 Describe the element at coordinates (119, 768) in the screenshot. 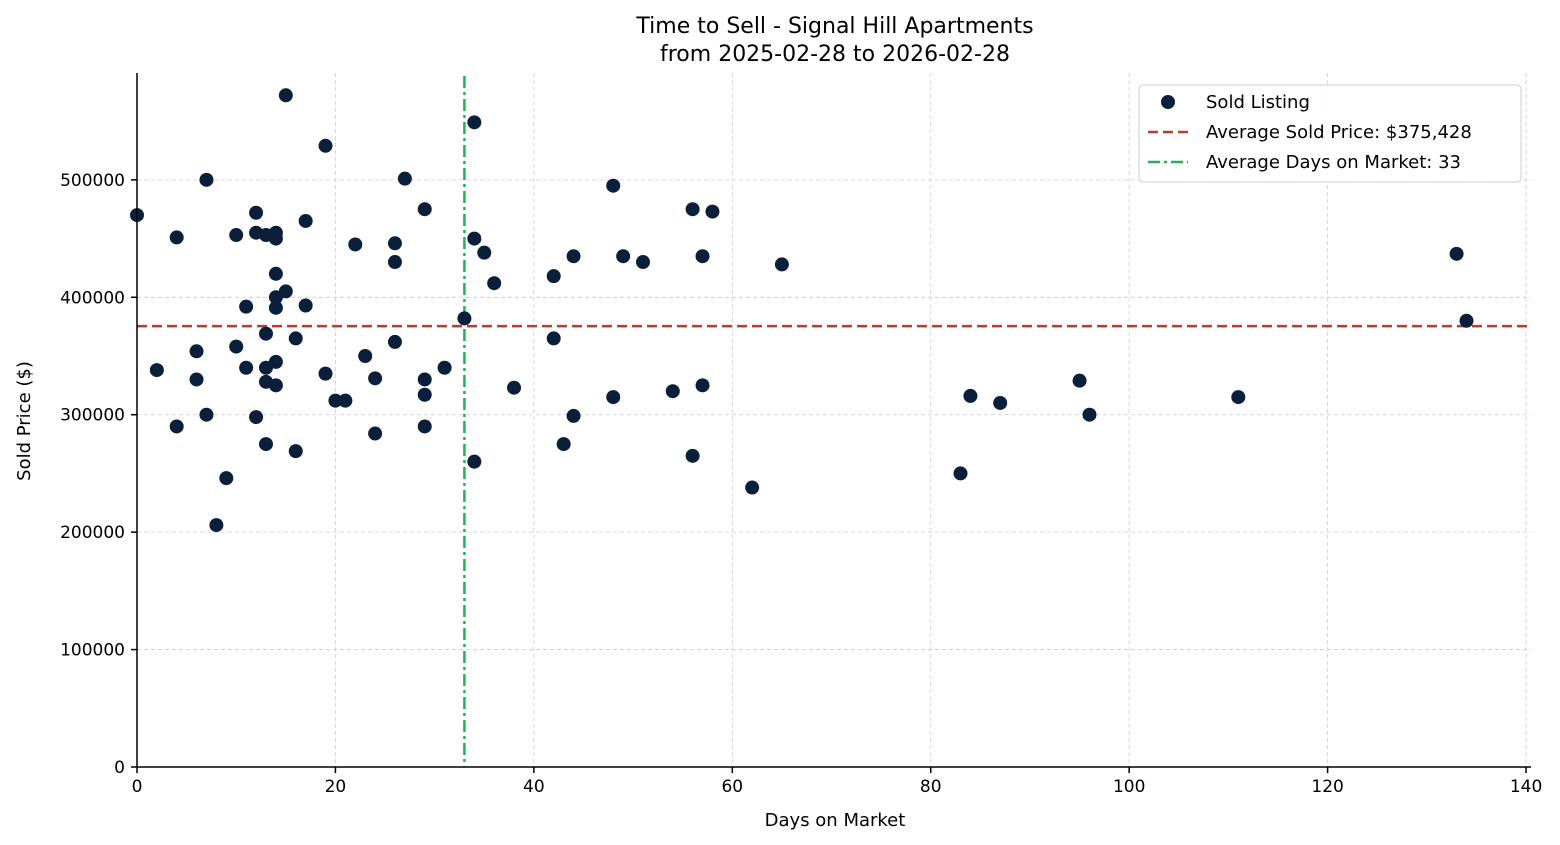

I see `y-tick-label: 0` at that location.